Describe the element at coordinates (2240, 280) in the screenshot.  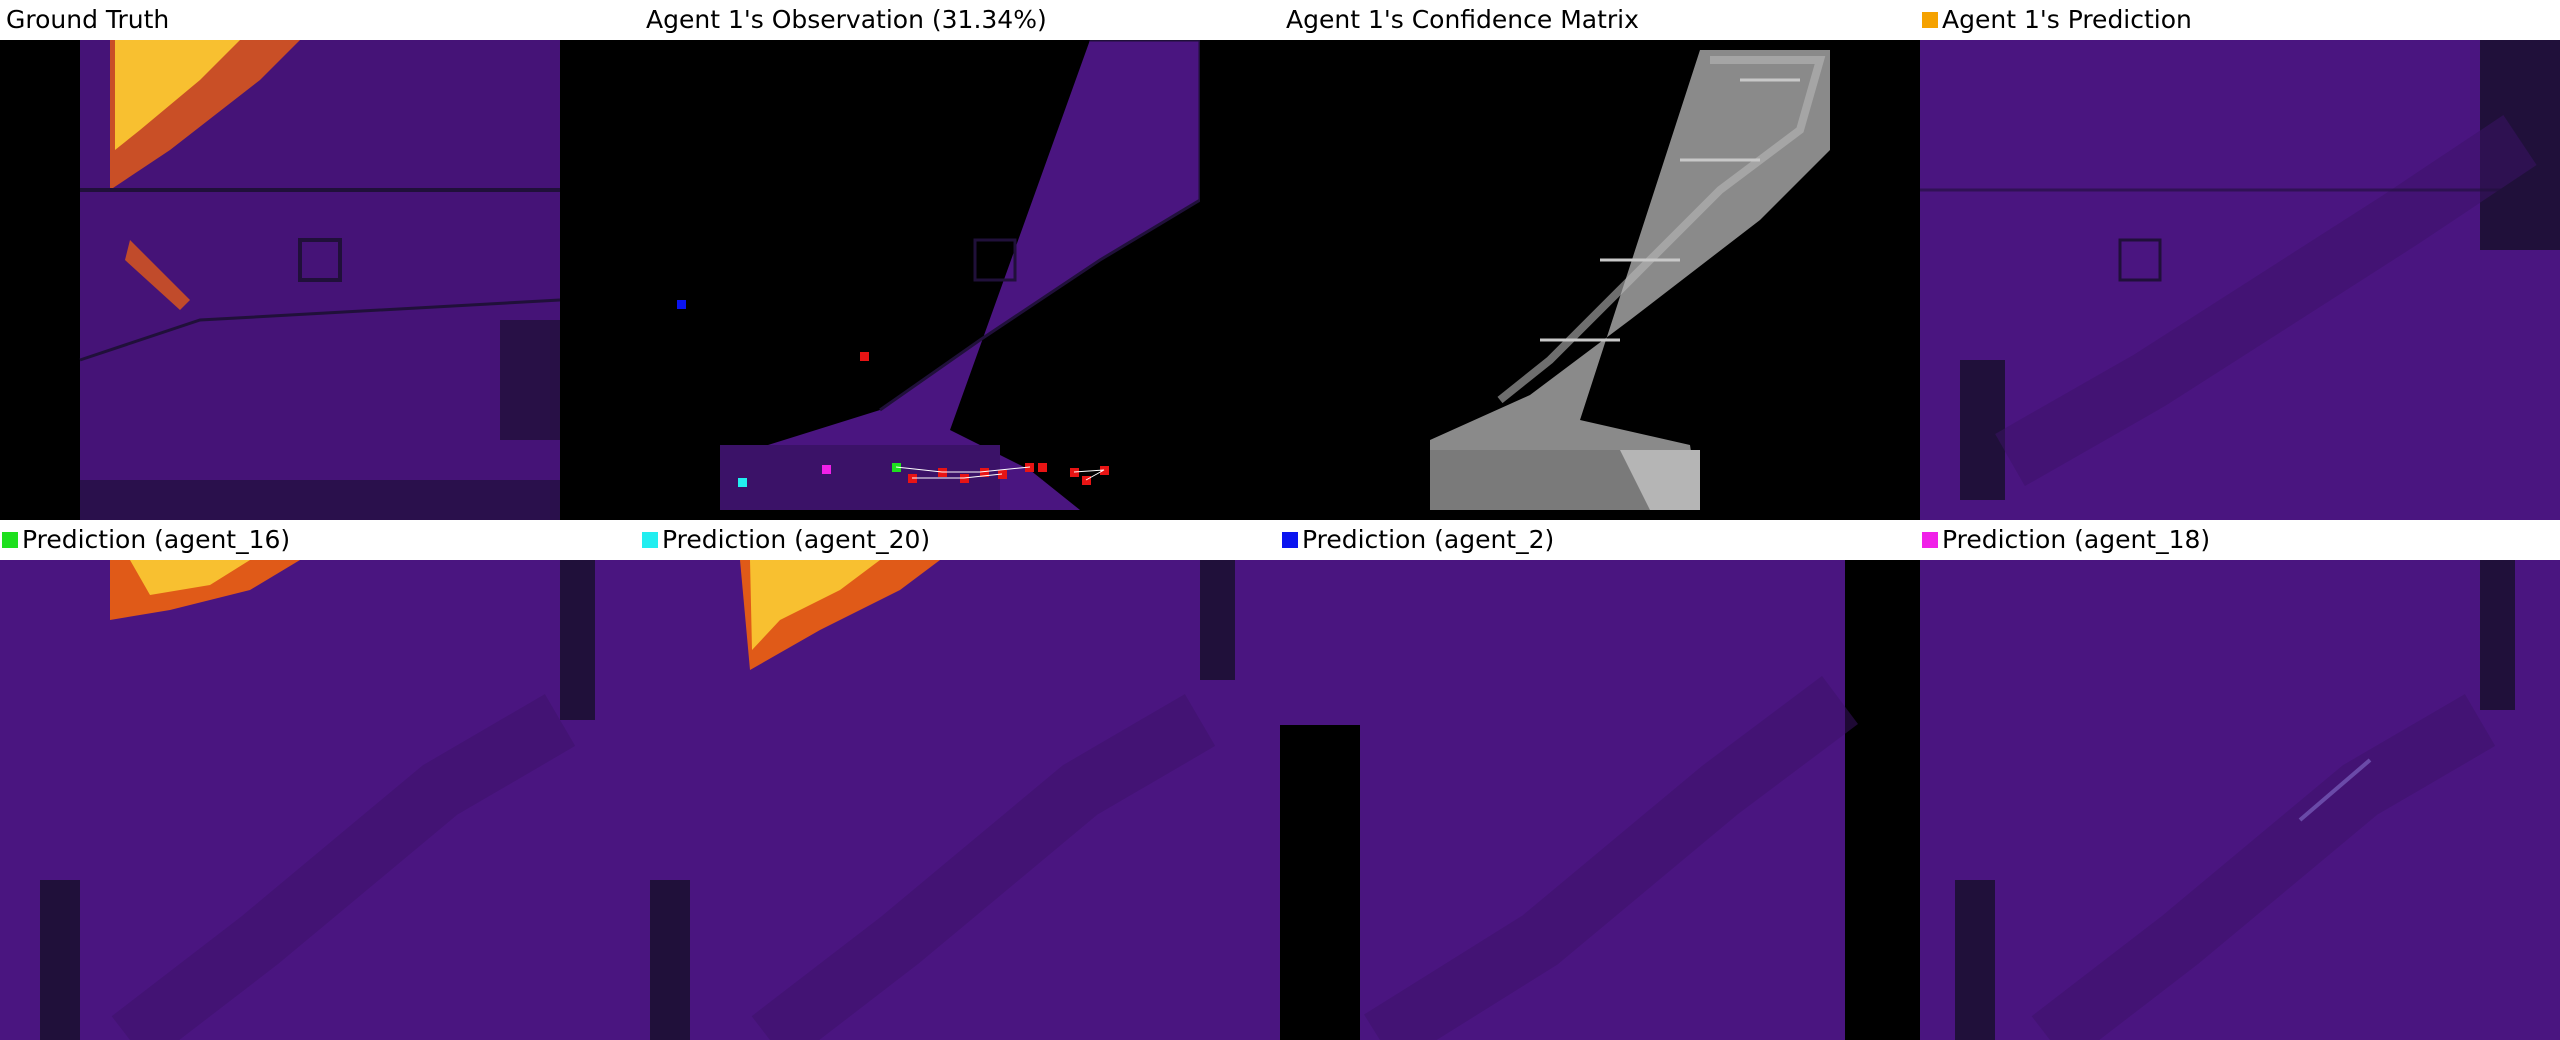
I see `agent1-prediction-map` at that location.